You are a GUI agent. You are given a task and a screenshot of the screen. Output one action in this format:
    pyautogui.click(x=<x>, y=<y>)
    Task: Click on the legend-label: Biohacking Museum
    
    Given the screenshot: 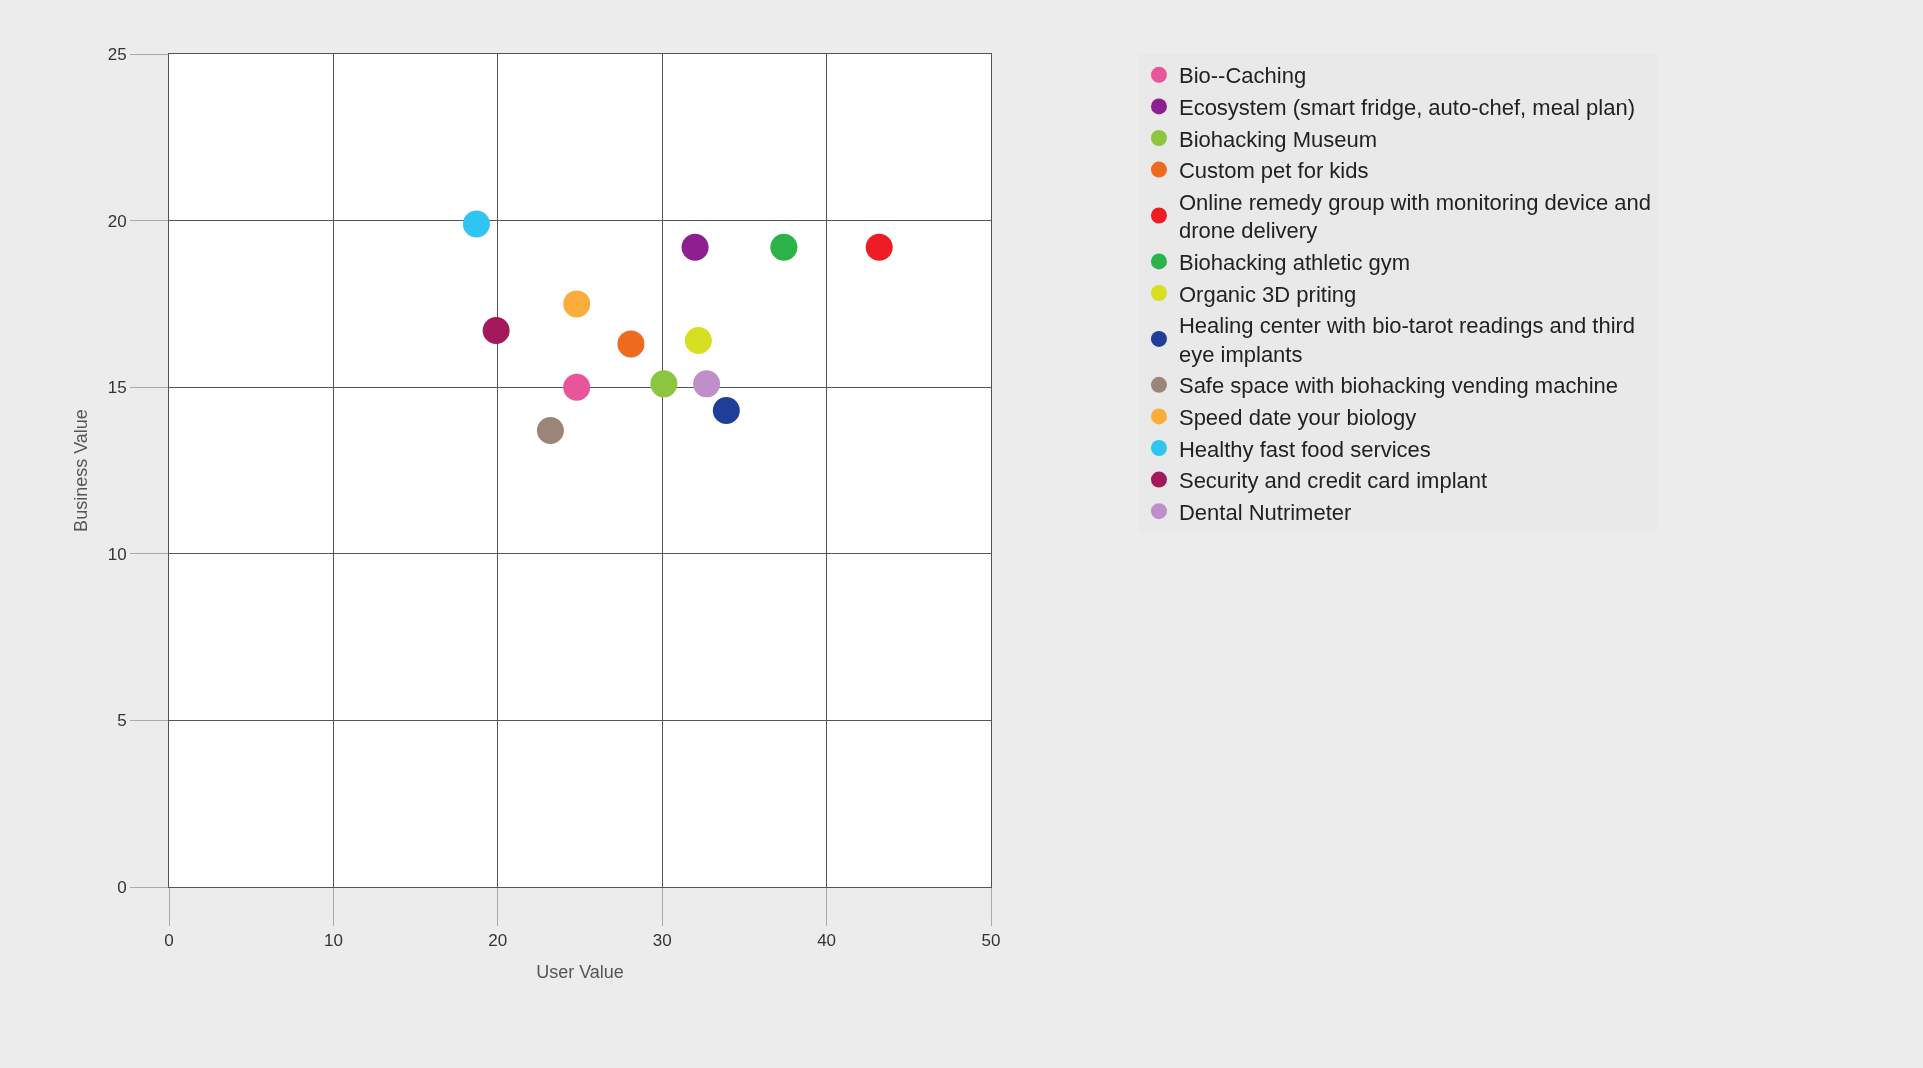 What is the action you would take?
    pyautogui.click(x=1278, y=139)
    